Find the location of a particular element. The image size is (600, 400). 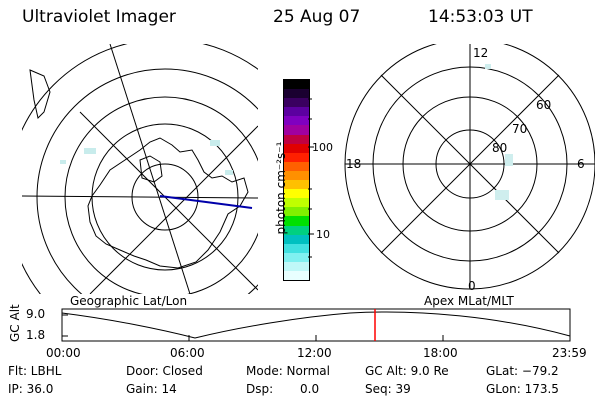

mlat-label-60: 60 is located at coordinates (544, 105).